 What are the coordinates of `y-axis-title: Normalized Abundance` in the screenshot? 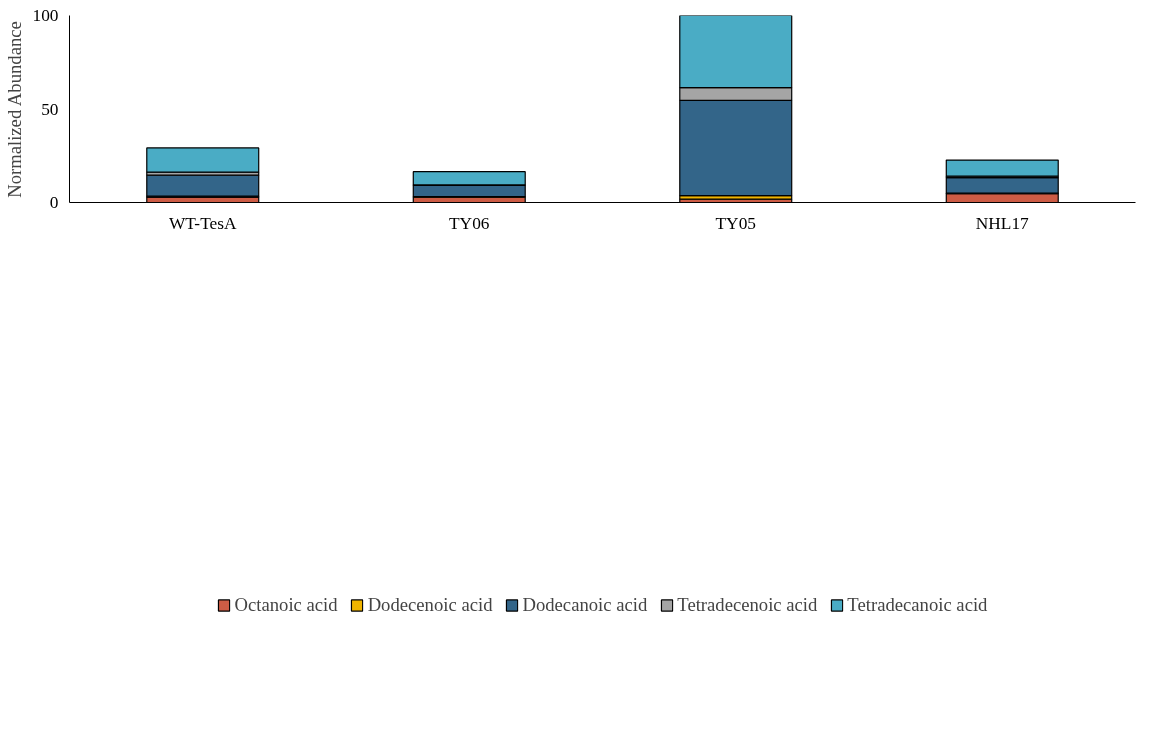 It's located at (14, 109).